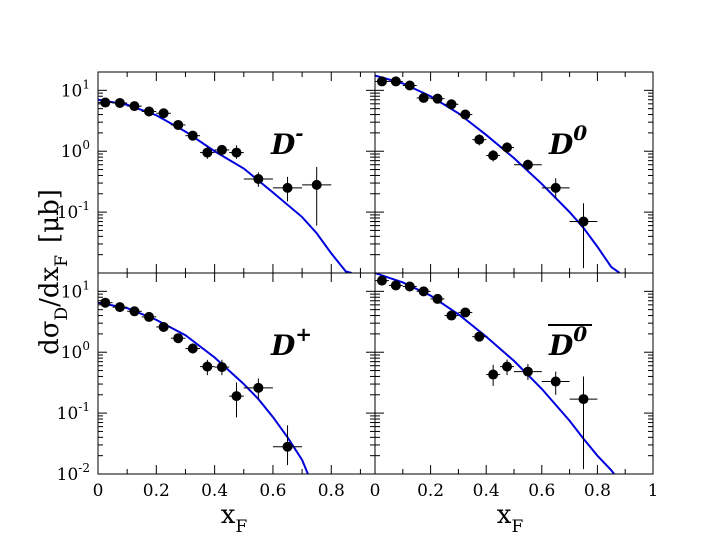 The width and height of the screenshot is (705, 545). I want to click on panel-bottom-right: D0, so click(514, 373).